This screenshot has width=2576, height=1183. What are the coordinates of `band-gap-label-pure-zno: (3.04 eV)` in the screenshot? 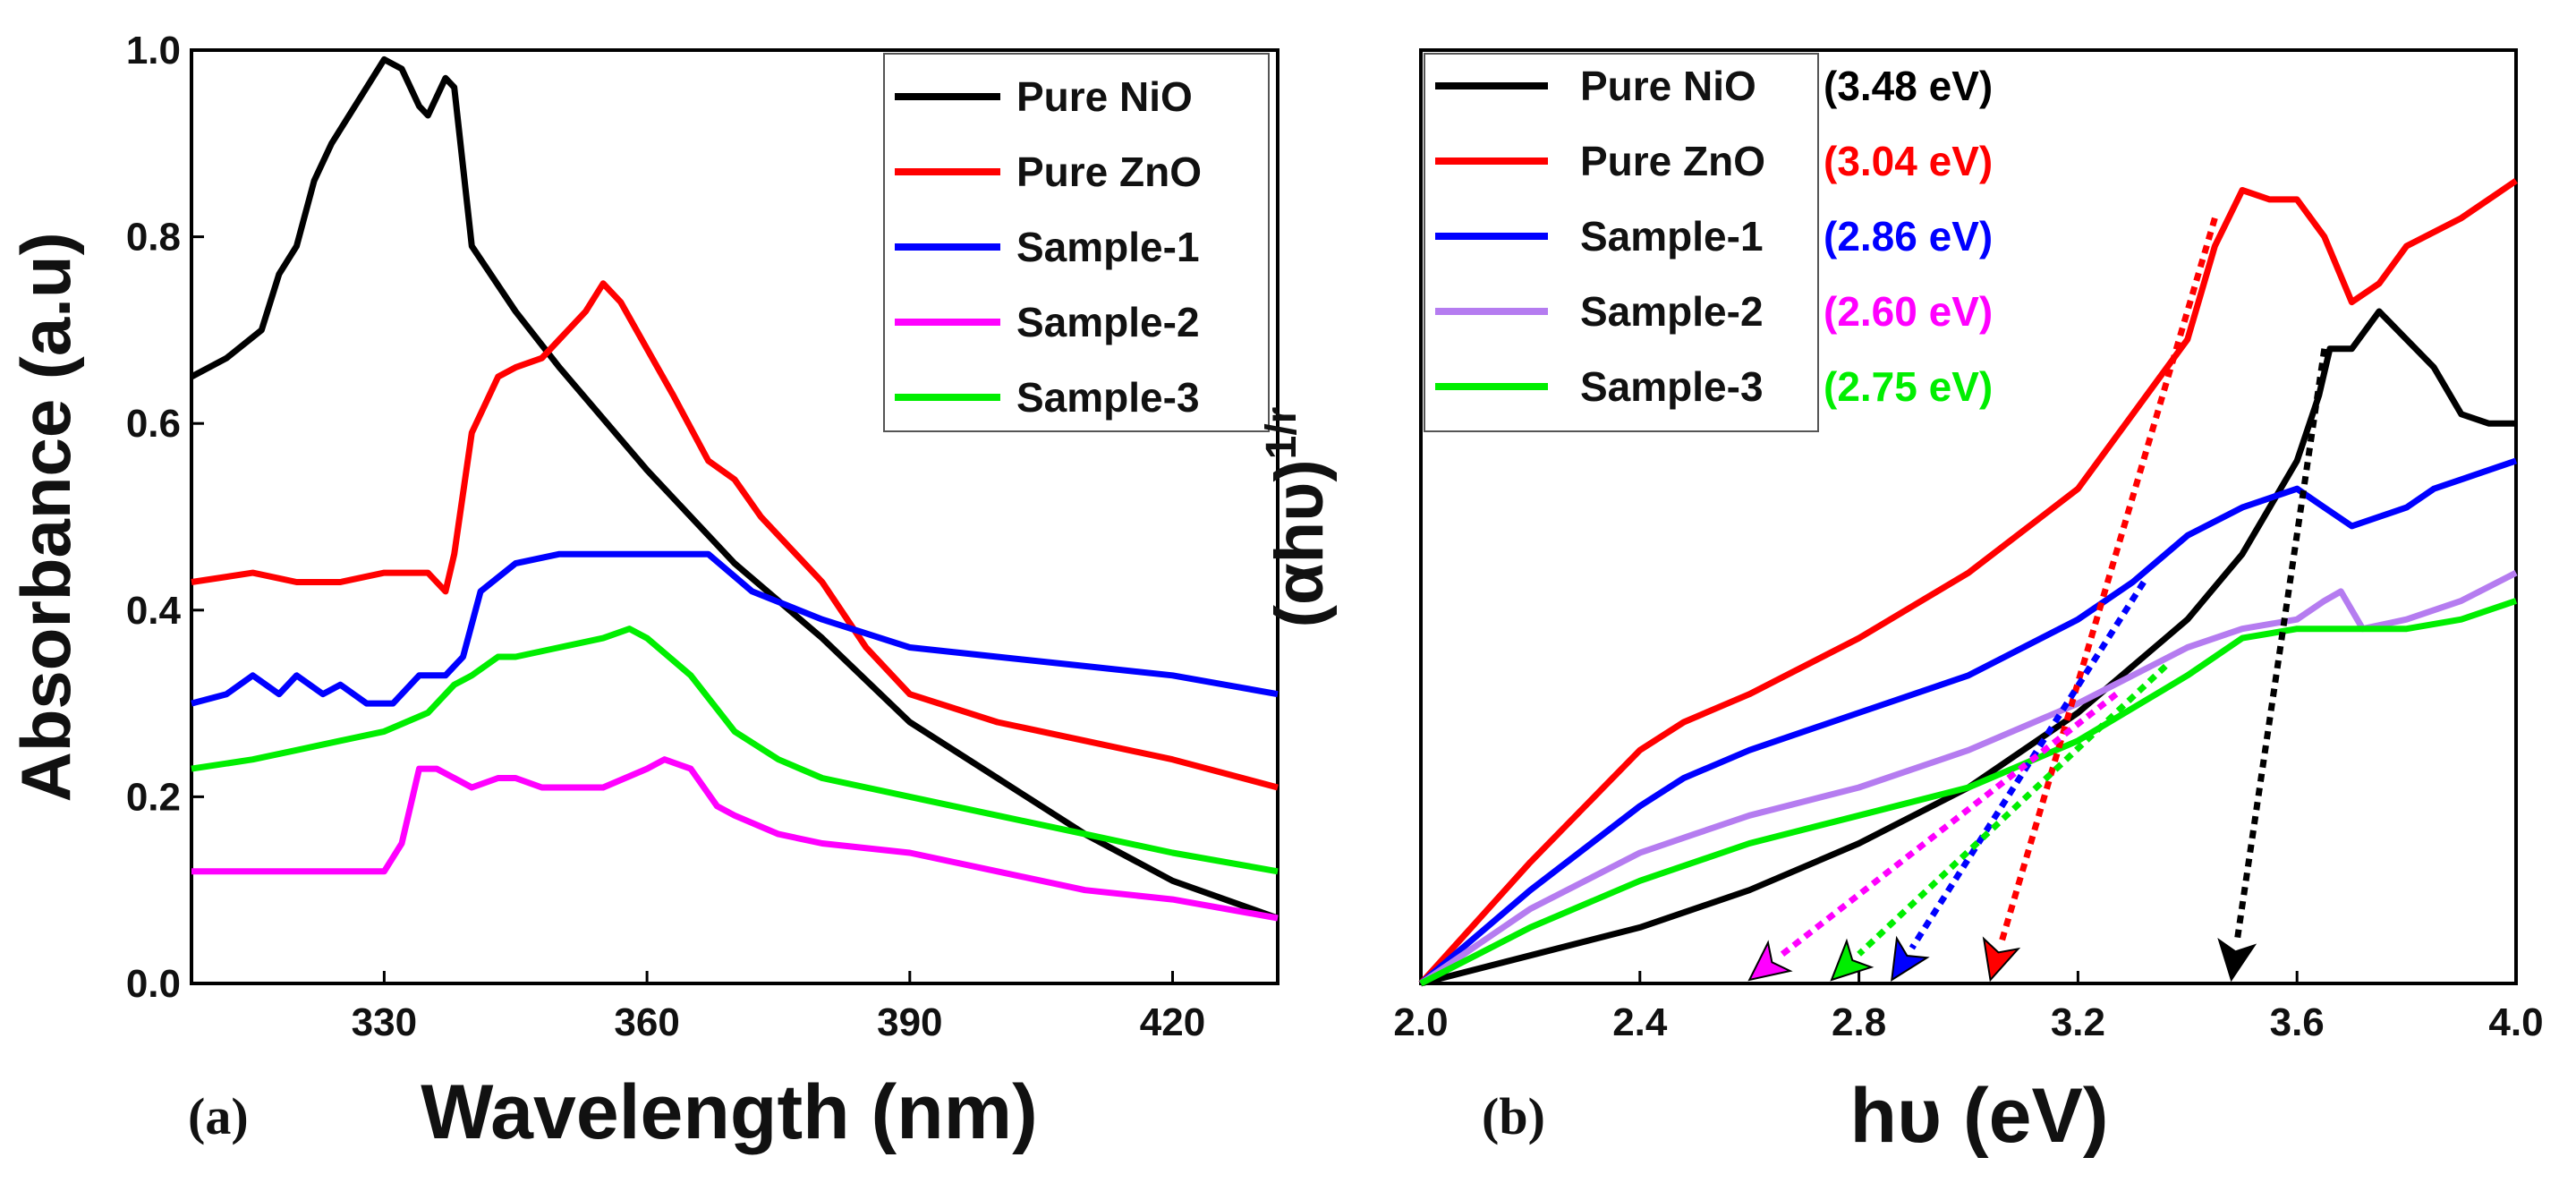 It's located at (1908, 161).